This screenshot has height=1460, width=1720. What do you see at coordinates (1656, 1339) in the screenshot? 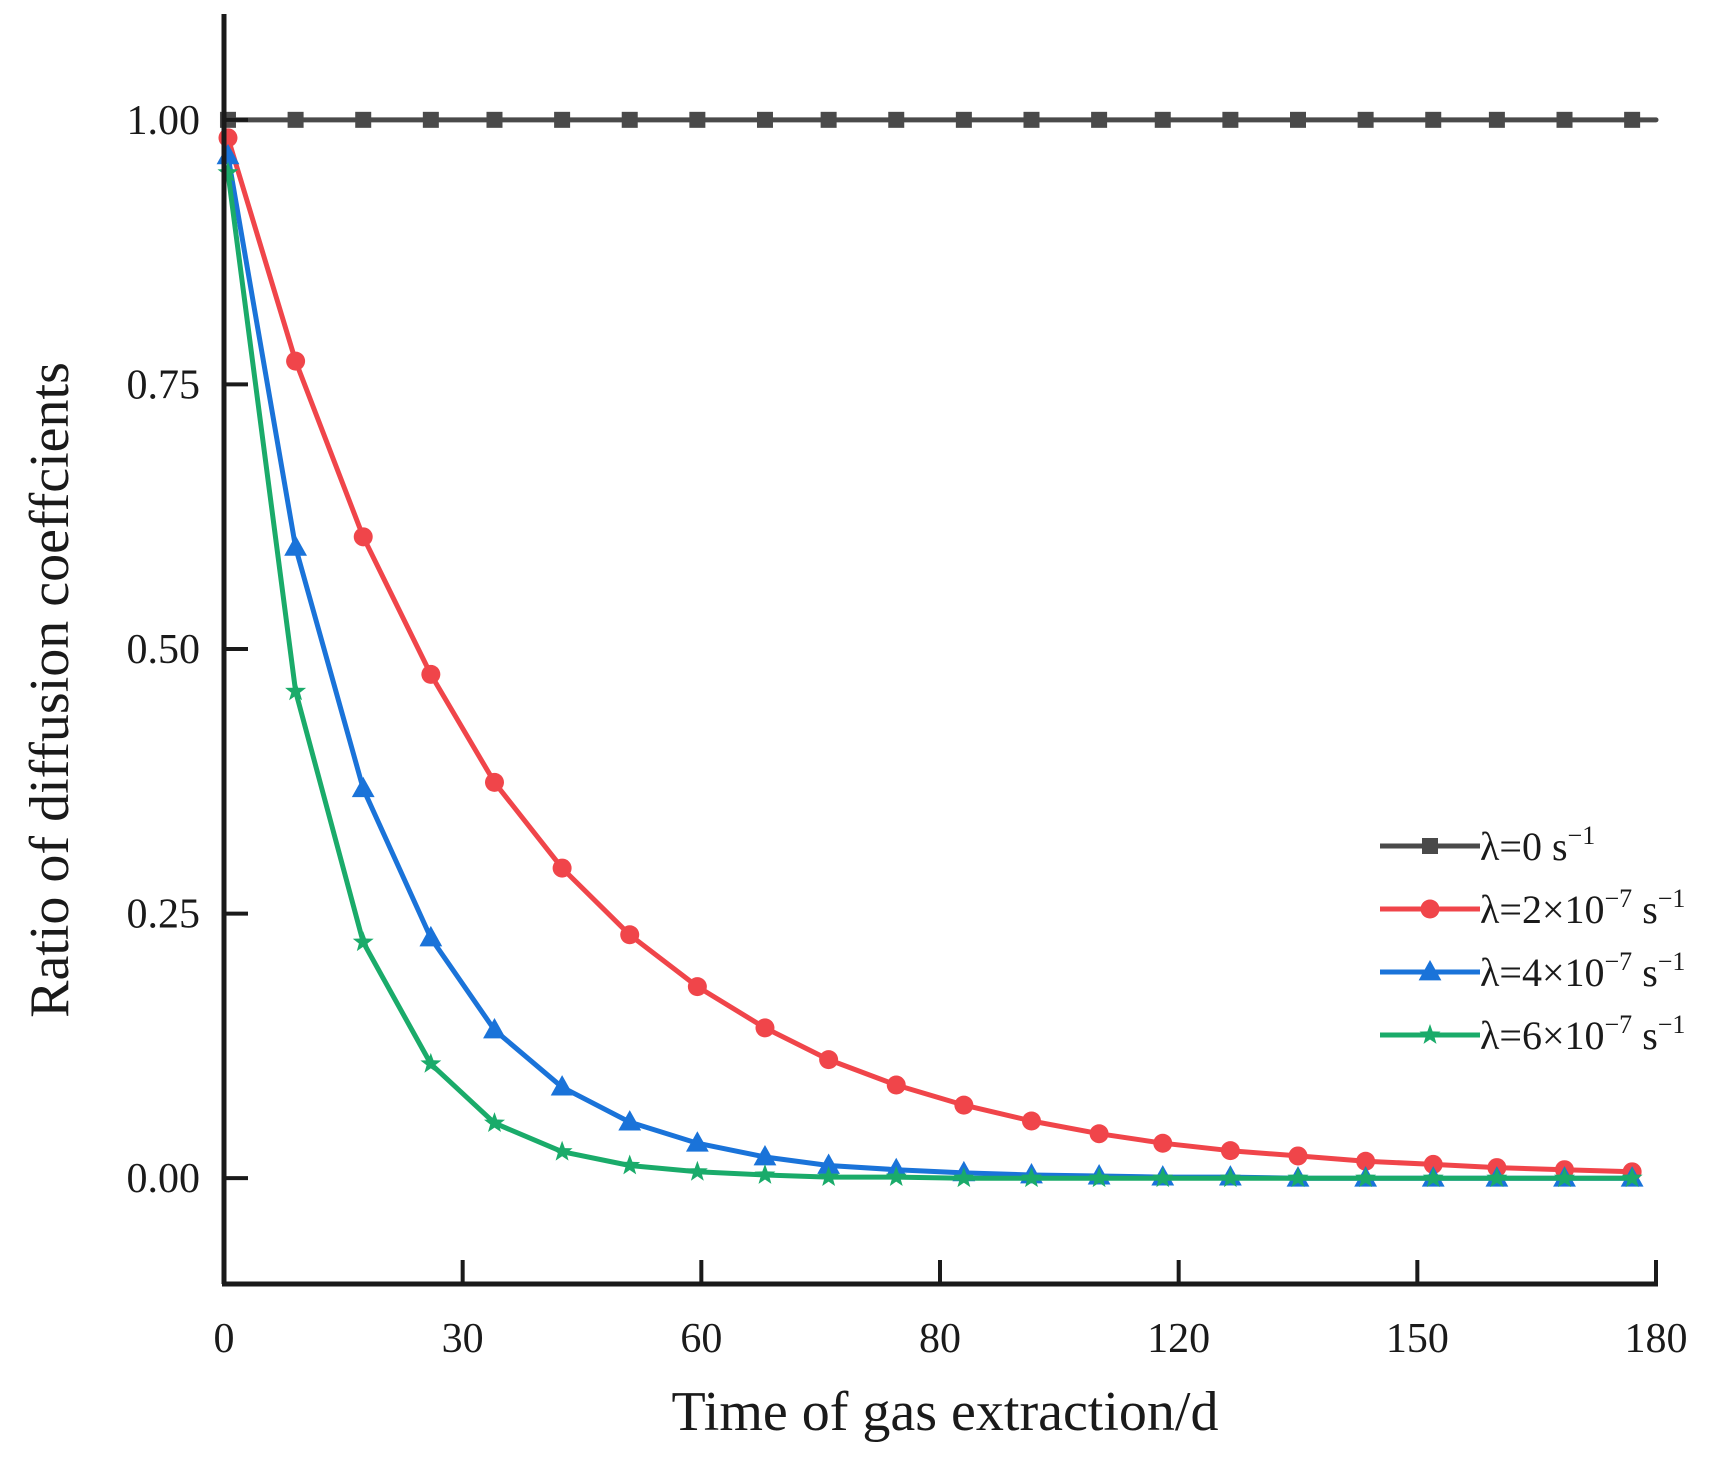
I see `x-tick-label: 180` at bounding box center [1656, 1339].